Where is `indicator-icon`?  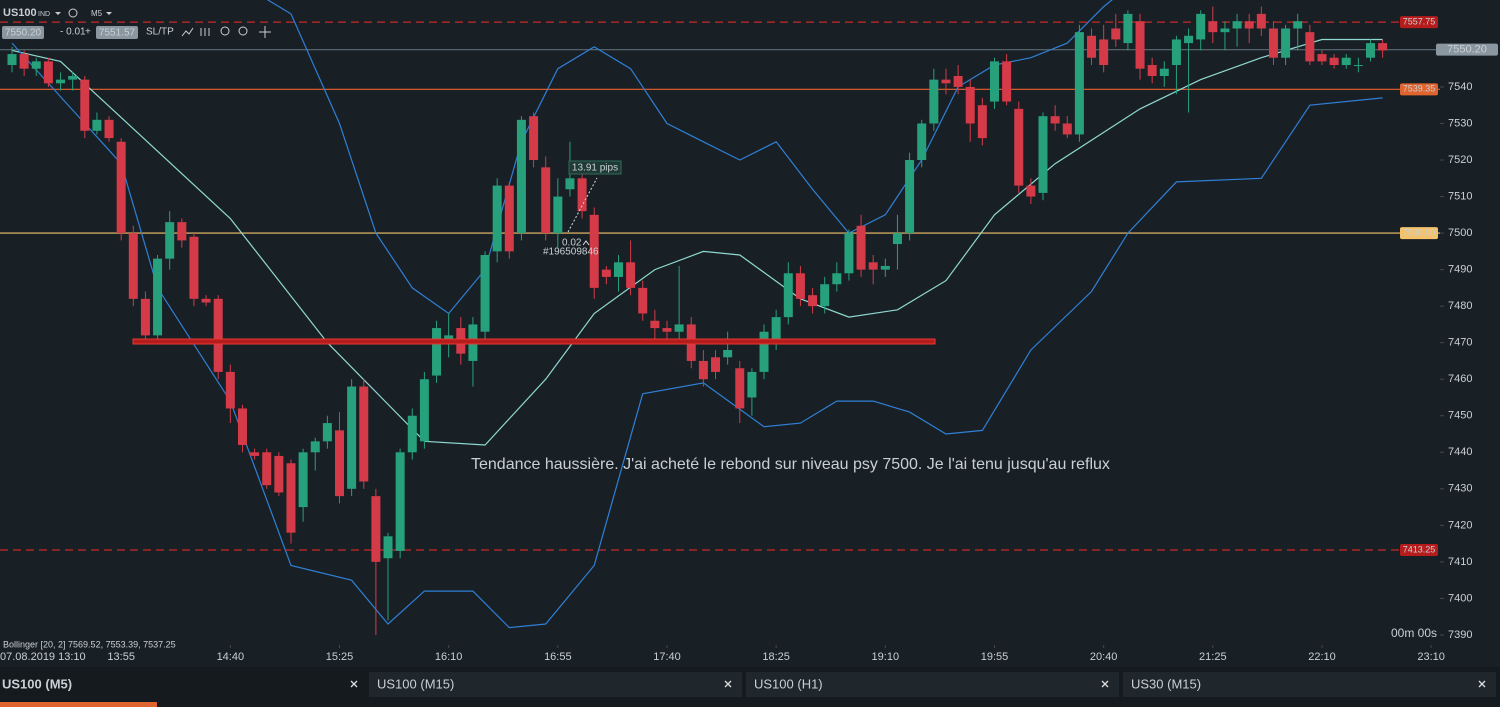
indicator-icon is located at coordinates (205, 32).